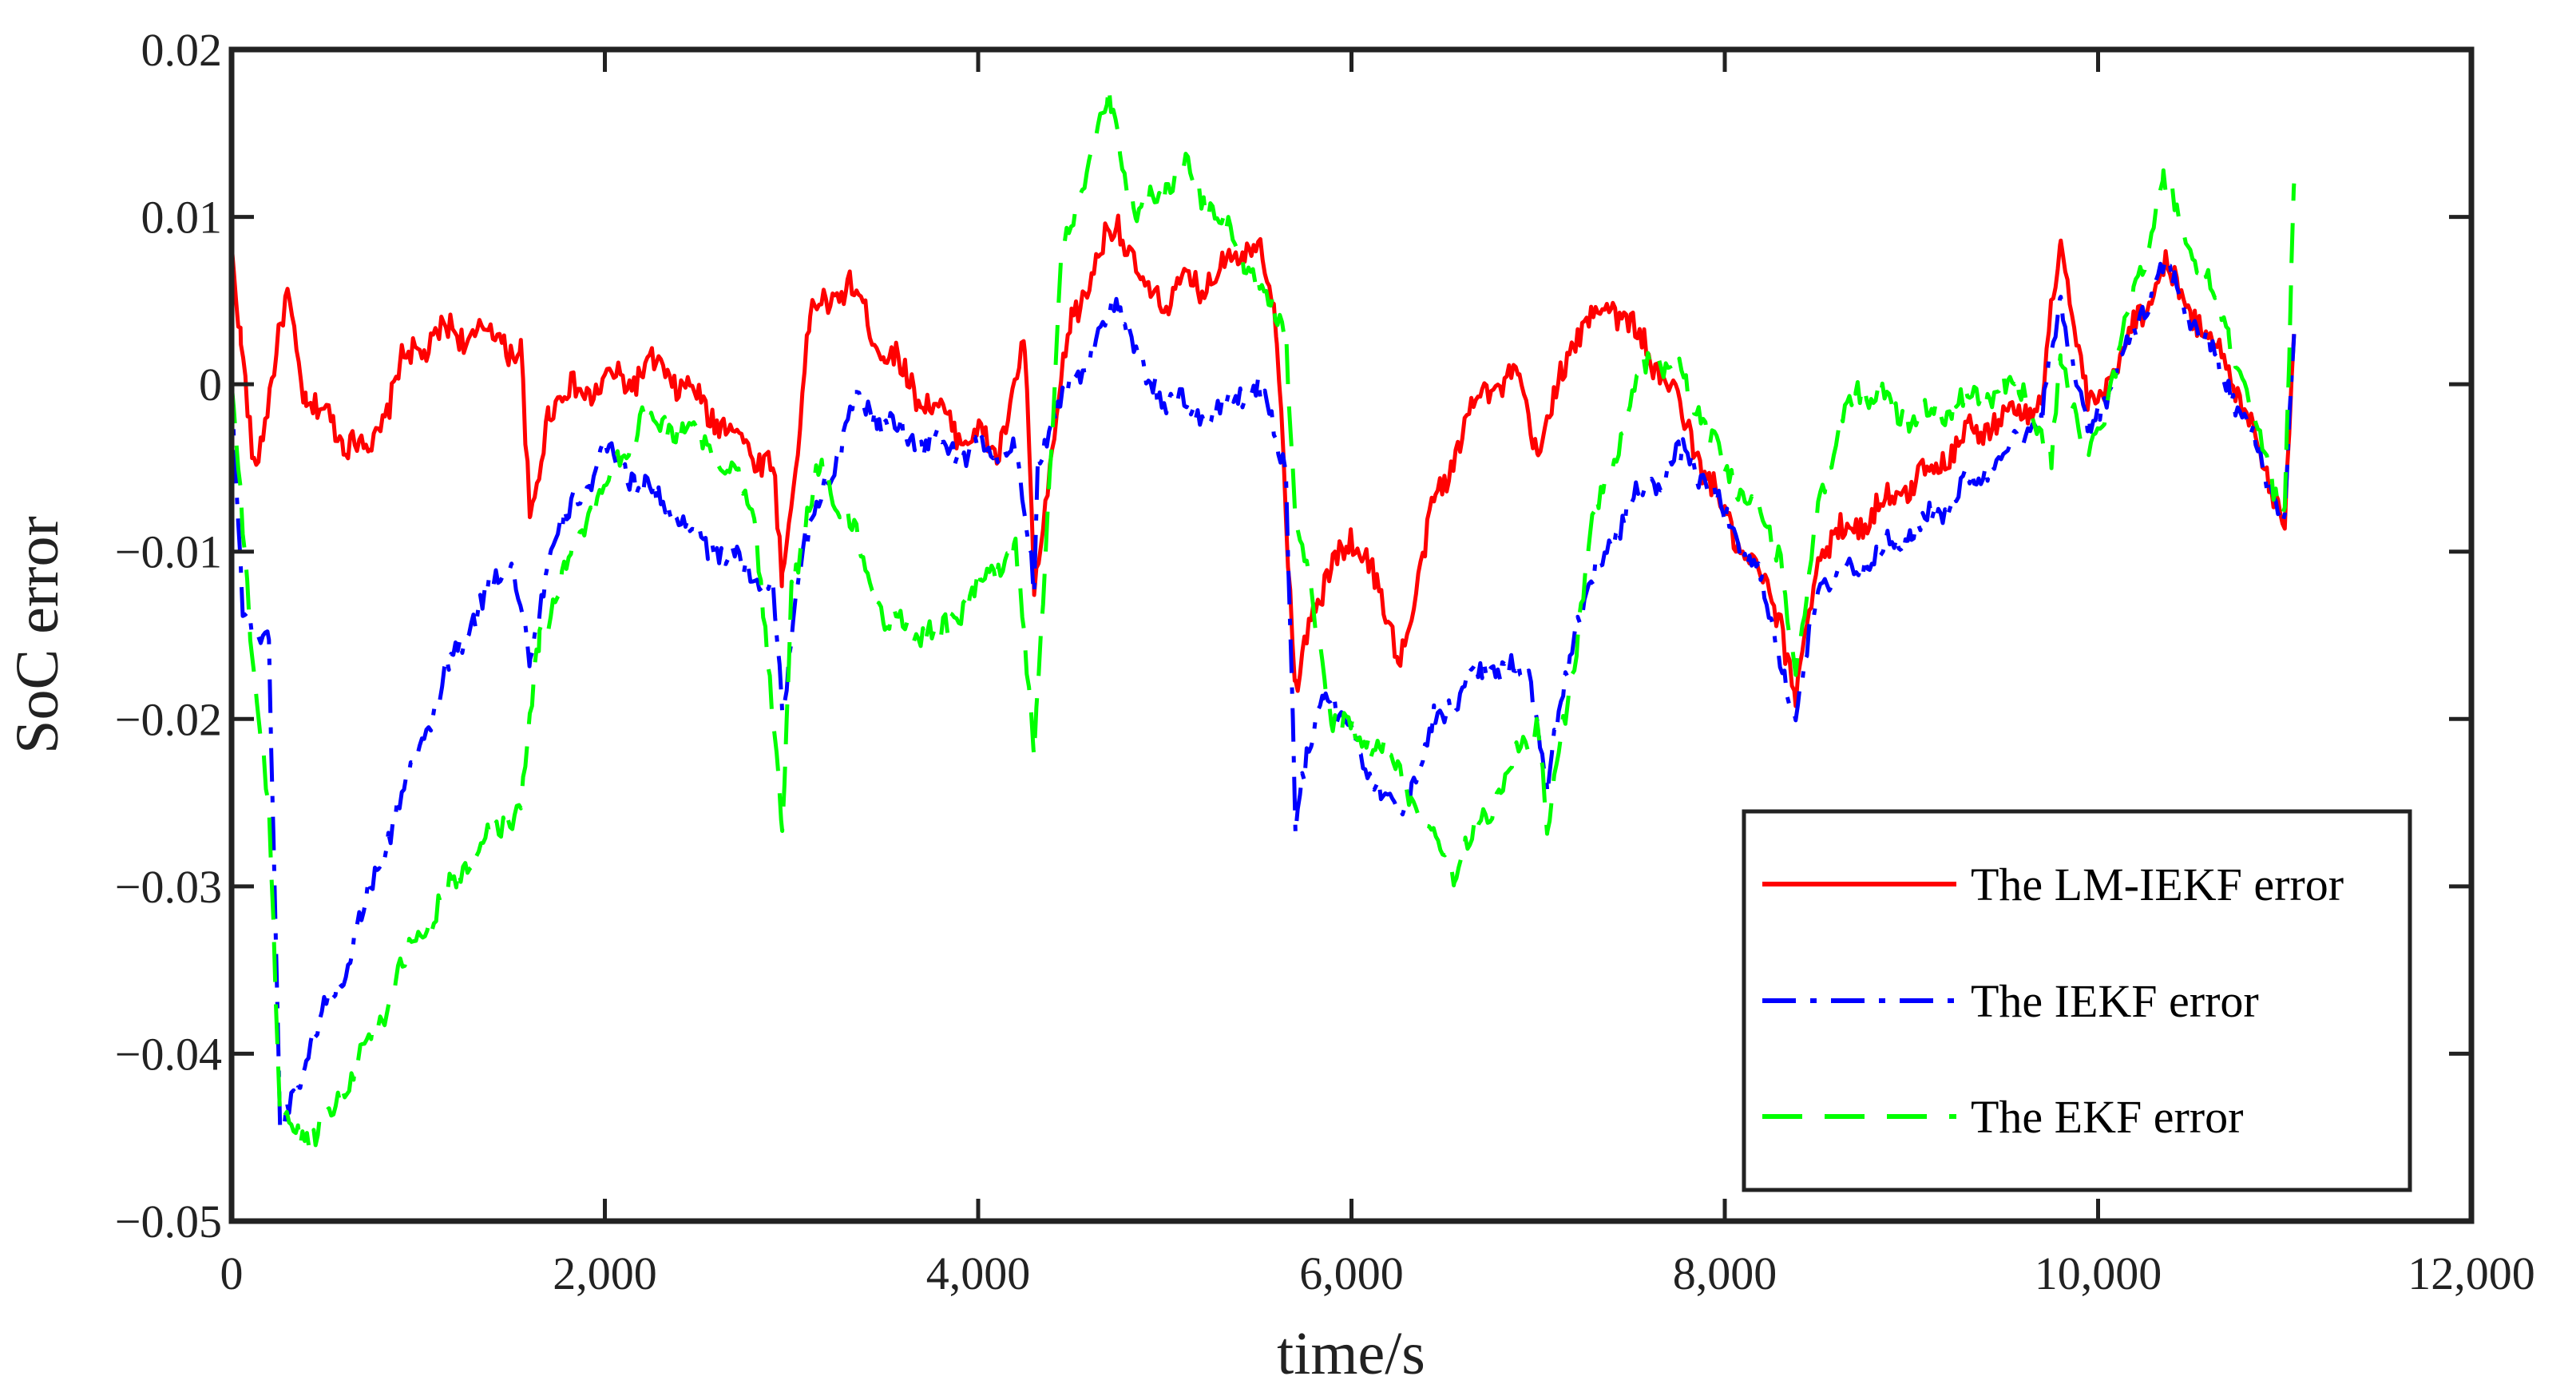  What do you see at coordinates (168, 1054) in the screenshot?
I see `y-tick-label: −0.04` at bounding box center [168, 1054].